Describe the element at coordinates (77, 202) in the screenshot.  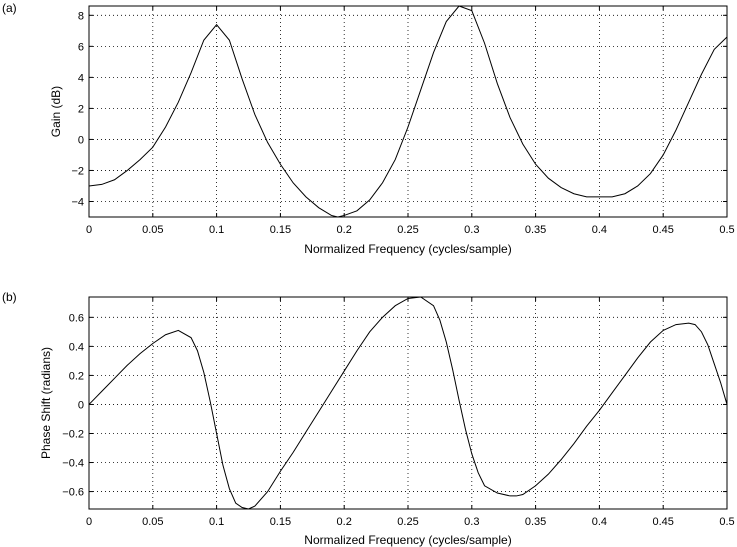
I see `y-tick-label: −4` at that location.